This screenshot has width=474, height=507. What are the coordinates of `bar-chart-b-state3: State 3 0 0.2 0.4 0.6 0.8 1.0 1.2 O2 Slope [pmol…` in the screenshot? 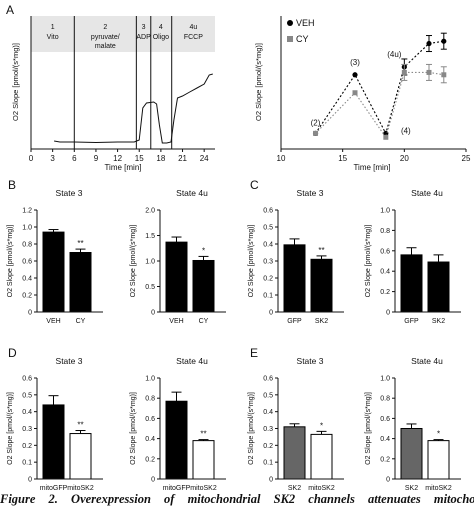 It's located at (55, 256).